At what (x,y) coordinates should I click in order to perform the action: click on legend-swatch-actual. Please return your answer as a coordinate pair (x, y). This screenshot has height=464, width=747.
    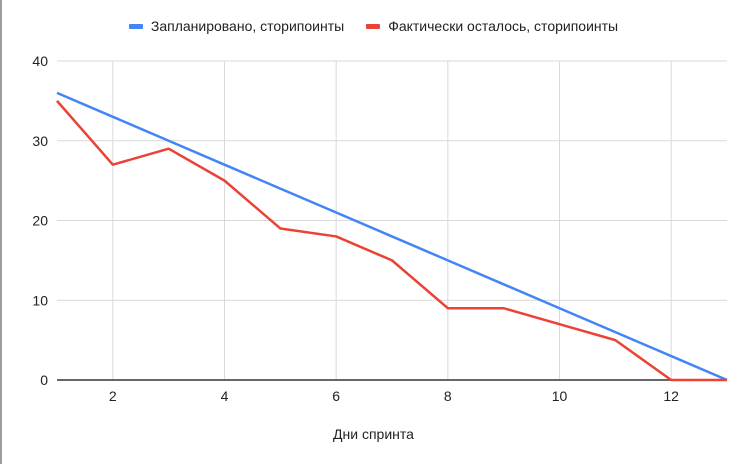
    Looking at the image, I should click on (373, 26).